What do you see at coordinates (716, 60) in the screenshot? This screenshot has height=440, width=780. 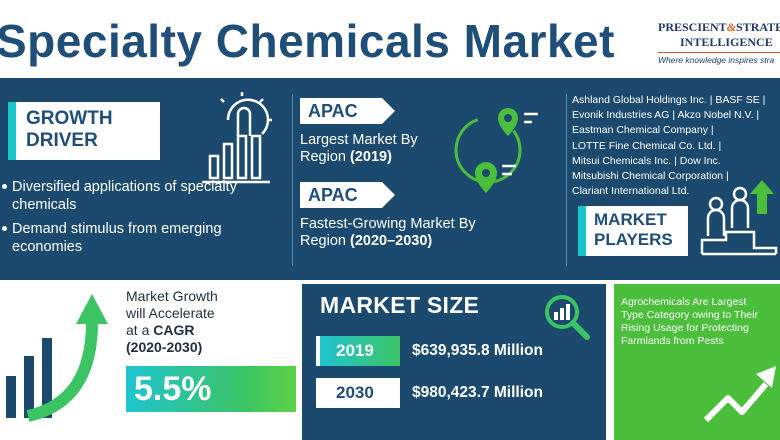 I see `logo-tagline: Where knowledge inspires stra` at bounding box center [716, 60].